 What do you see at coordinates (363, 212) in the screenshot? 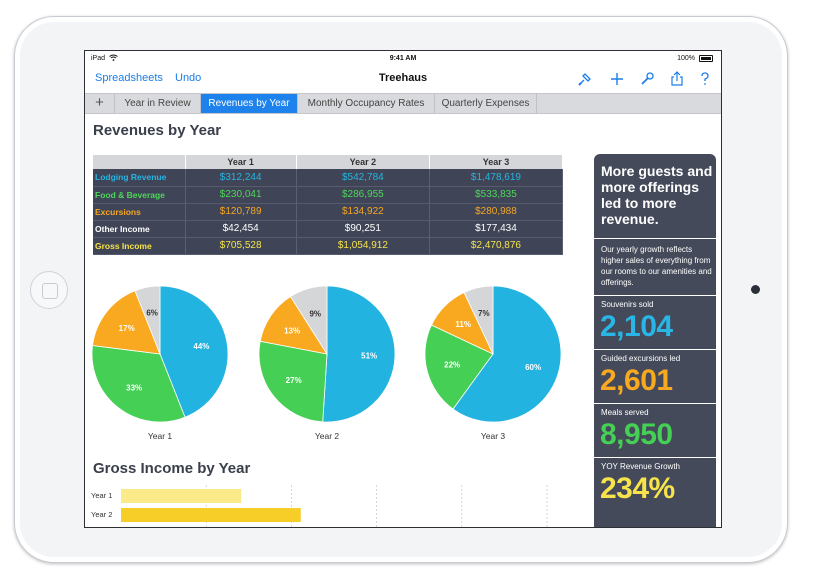
I see `table-cell: $134,922` at bounding box center [363, 212].